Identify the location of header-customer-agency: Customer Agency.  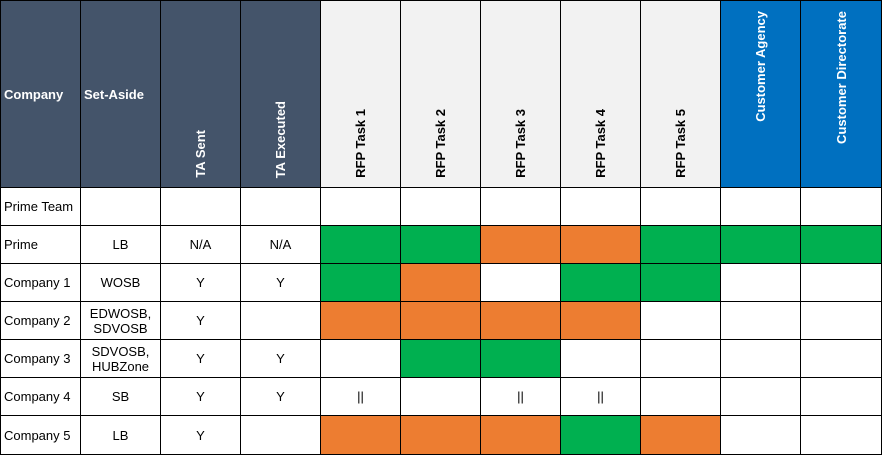
(760, 94).